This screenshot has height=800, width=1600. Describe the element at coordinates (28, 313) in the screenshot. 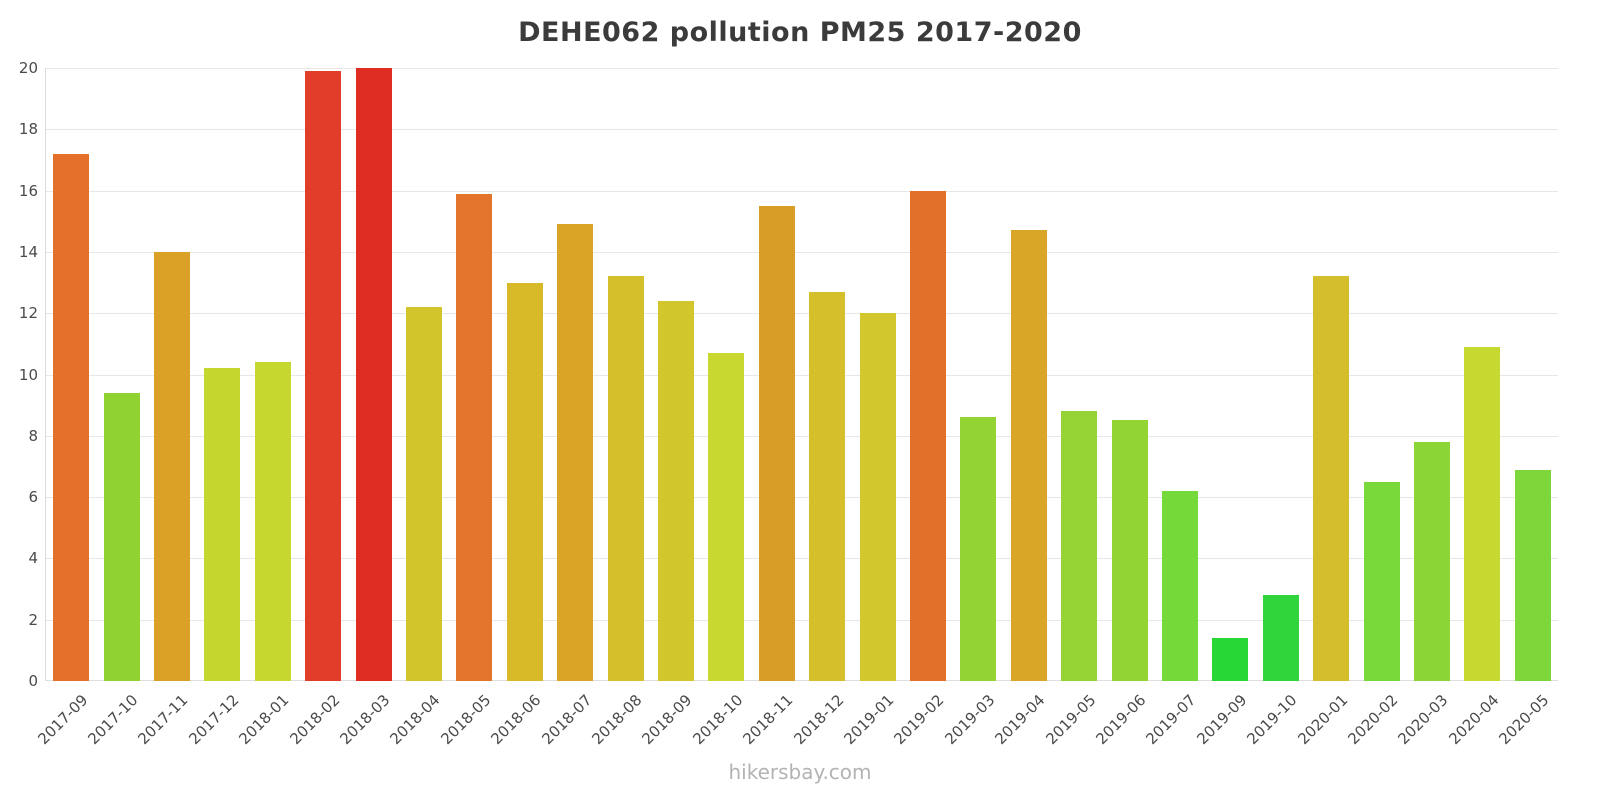

I see `y-tick-label: 12` at that location.